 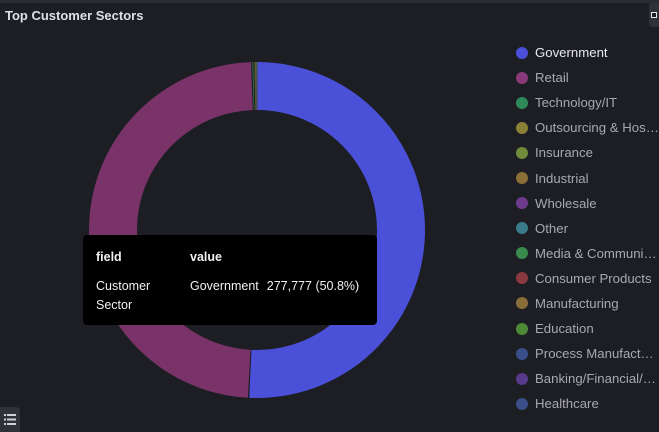 What do you see at coordinates (551, 228) in the screenshot?
I see `legend-label: Other` at bounding box center [551, 228].